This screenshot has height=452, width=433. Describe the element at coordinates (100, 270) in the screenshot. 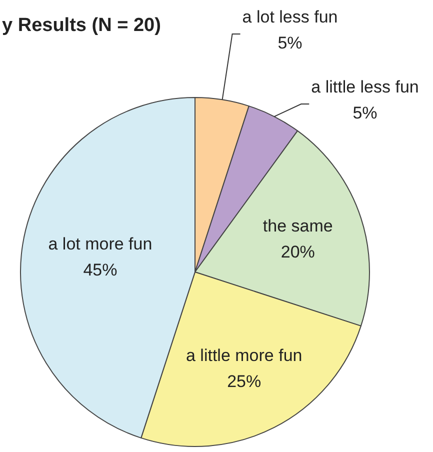

I see `data-label: 45%` at that location.